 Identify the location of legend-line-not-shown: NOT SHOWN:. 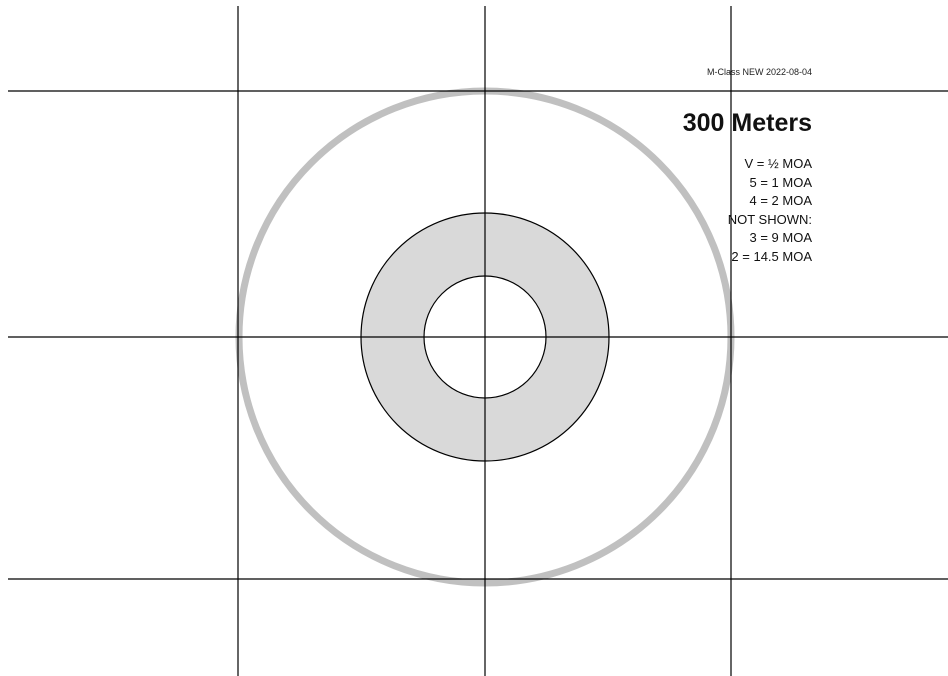
(769, 219).